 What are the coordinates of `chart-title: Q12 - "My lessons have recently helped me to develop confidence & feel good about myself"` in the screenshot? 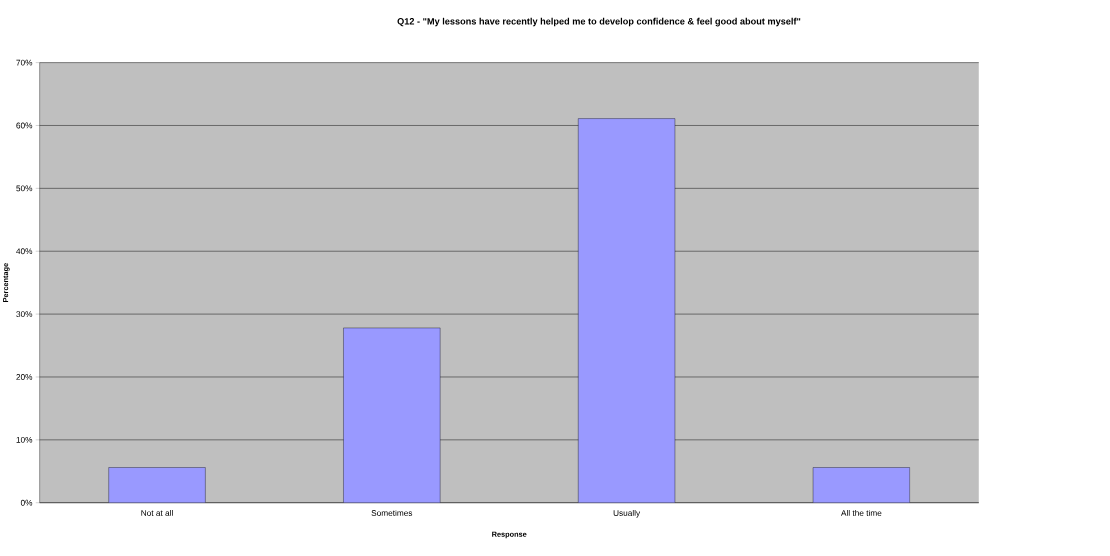 It's located at (599, 22).